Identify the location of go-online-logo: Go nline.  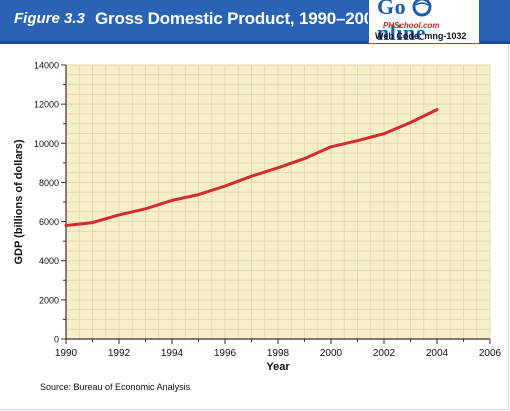
(428, 23).